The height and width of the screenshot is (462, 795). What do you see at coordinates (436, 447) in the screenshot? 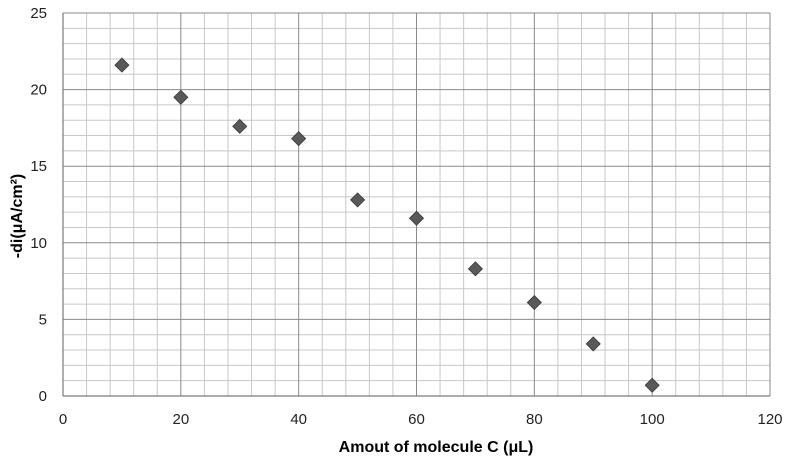
I see `x-axis-title: Amout of molecule C (μL)` at bounding box center [436, 447].